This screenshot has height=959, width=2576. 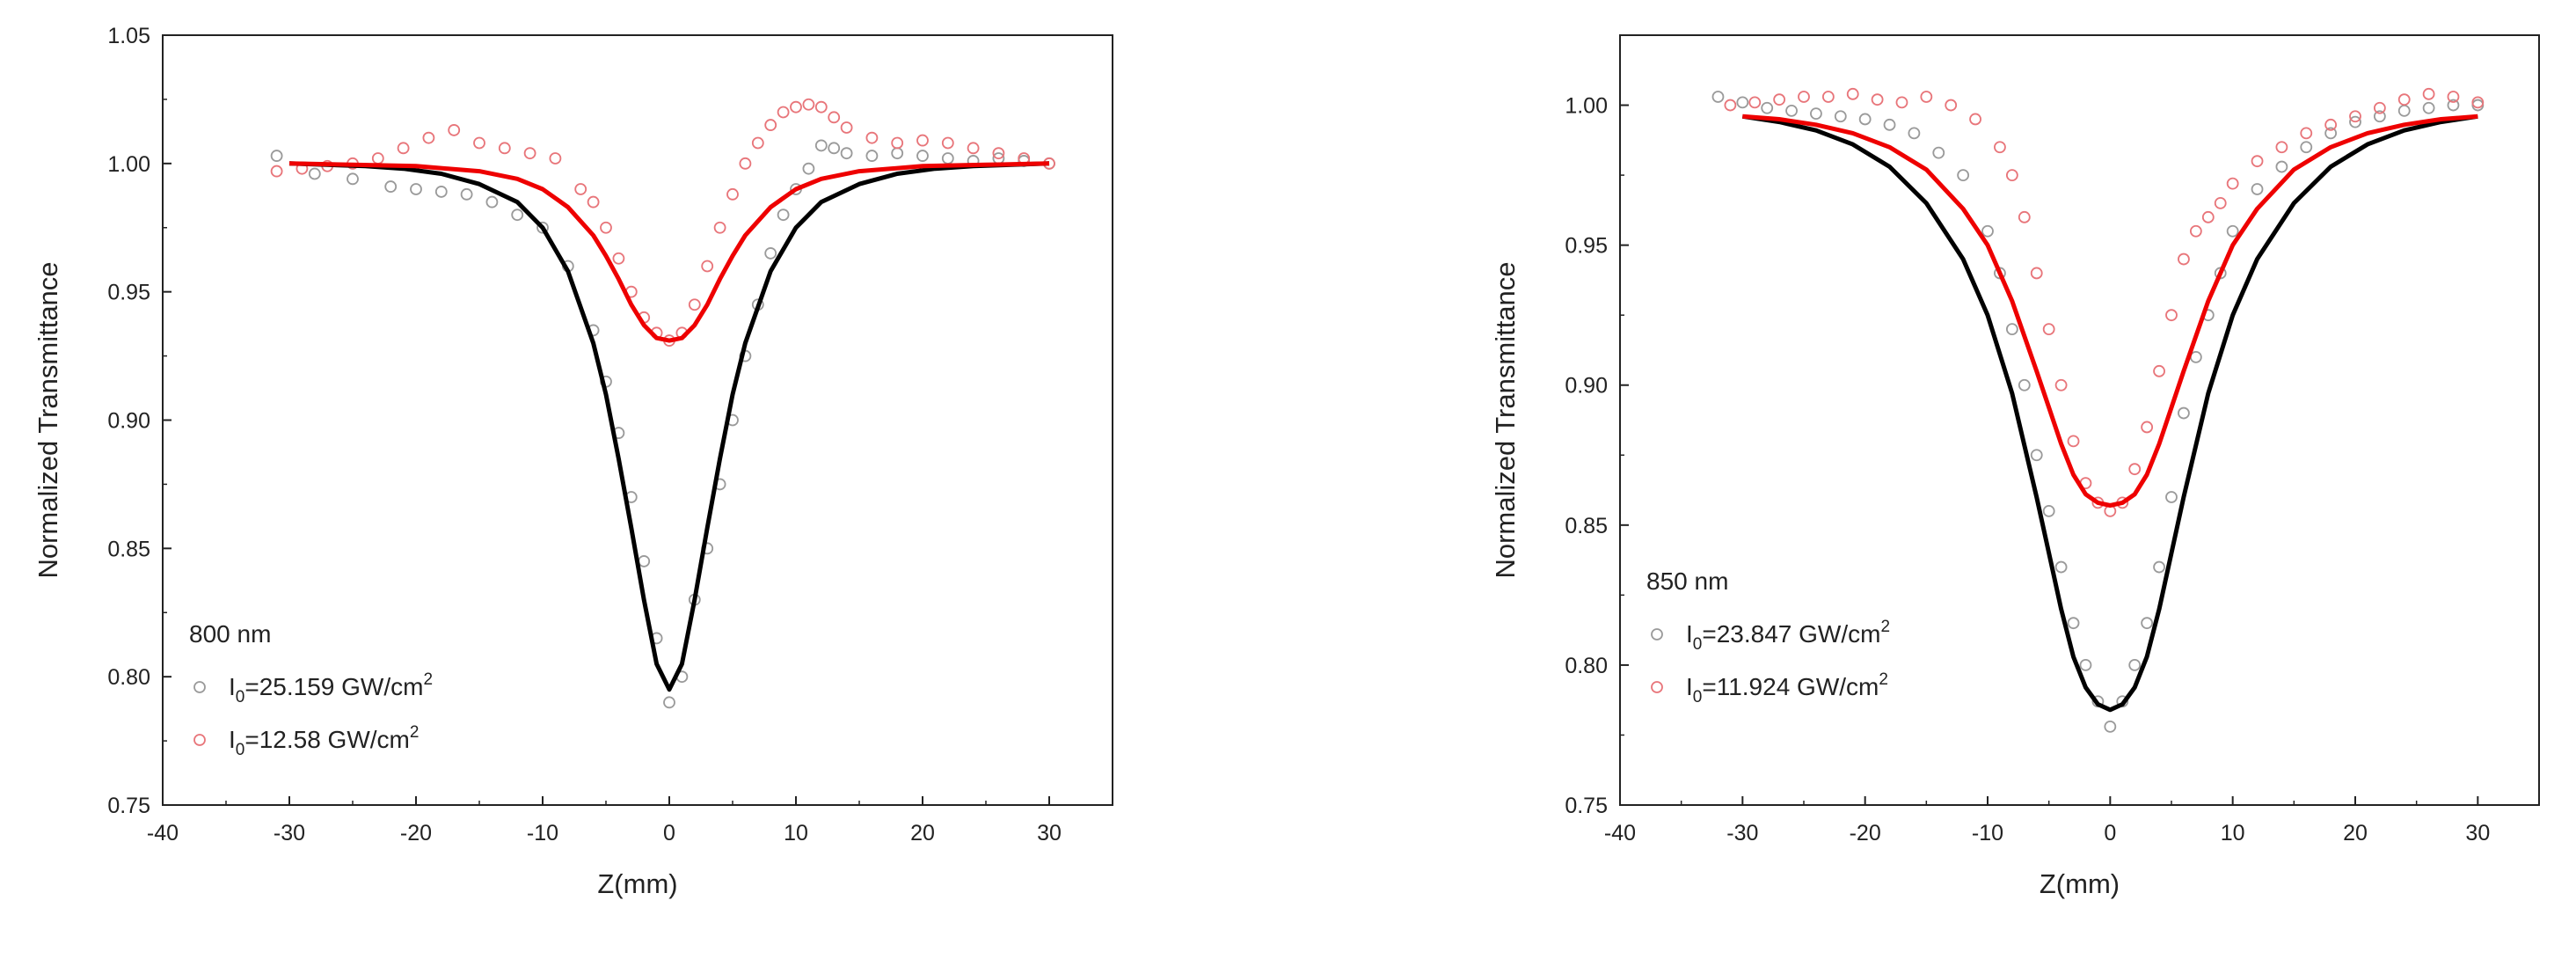 What do you see at coordinates (1791, 634) in the screenshot?
I see `legend-mid-text: =23.847 GW/cm` at bounding box center [1791, 634].